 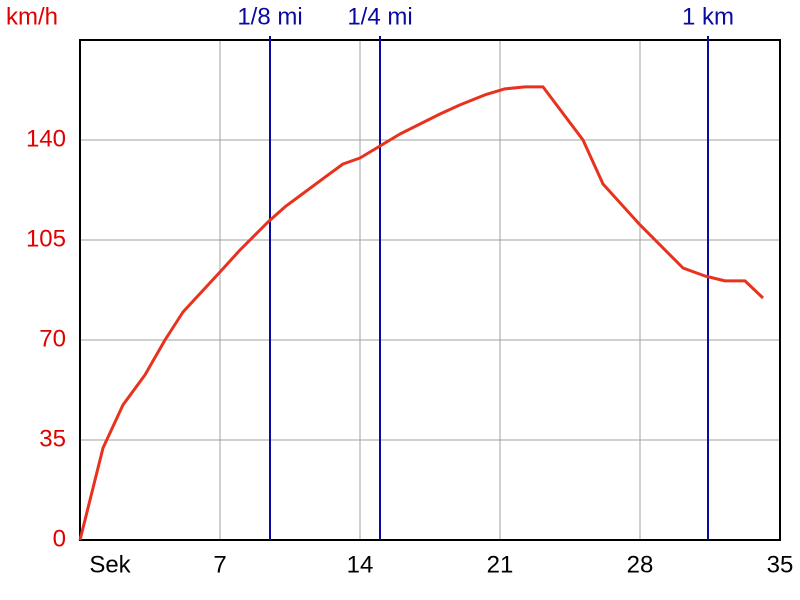 What do you see at coordinates (219, 564) in the screenshot?
I see `x-tick-label: 7` at bounding box center [219, 564].